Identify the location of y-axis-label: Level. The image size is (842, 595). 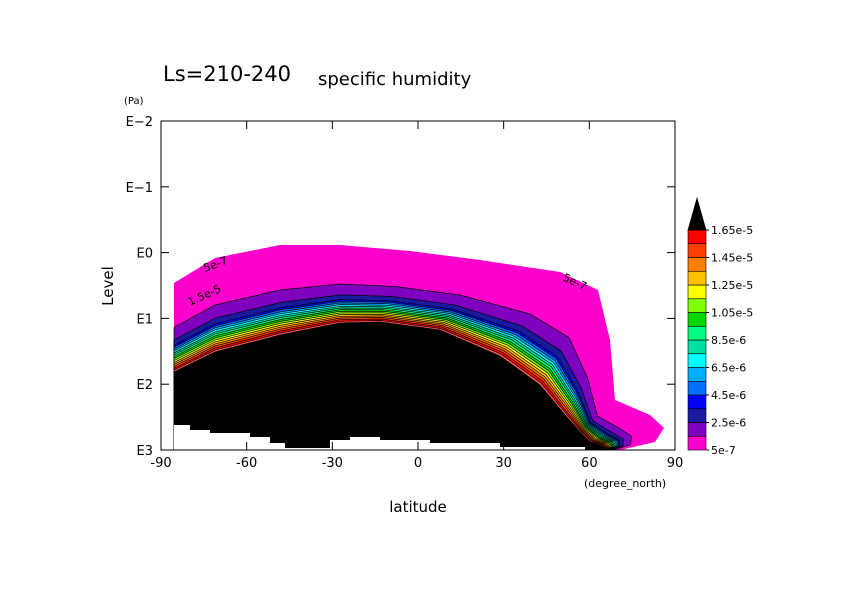
(108, 286).